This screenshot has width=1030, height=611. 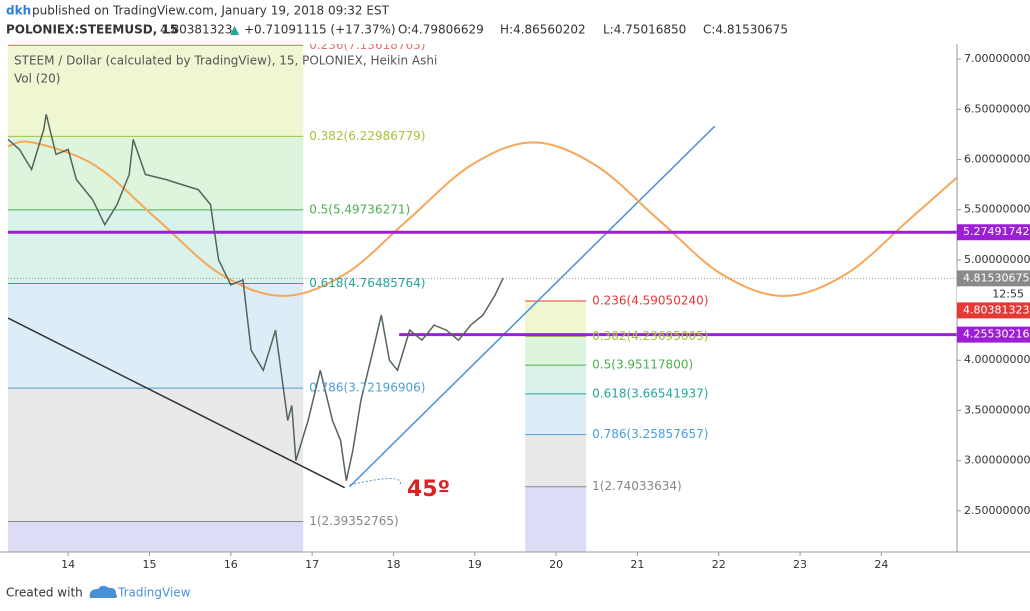 I want to click on legend-volume: Vol (20), so click(x=37, y=79).